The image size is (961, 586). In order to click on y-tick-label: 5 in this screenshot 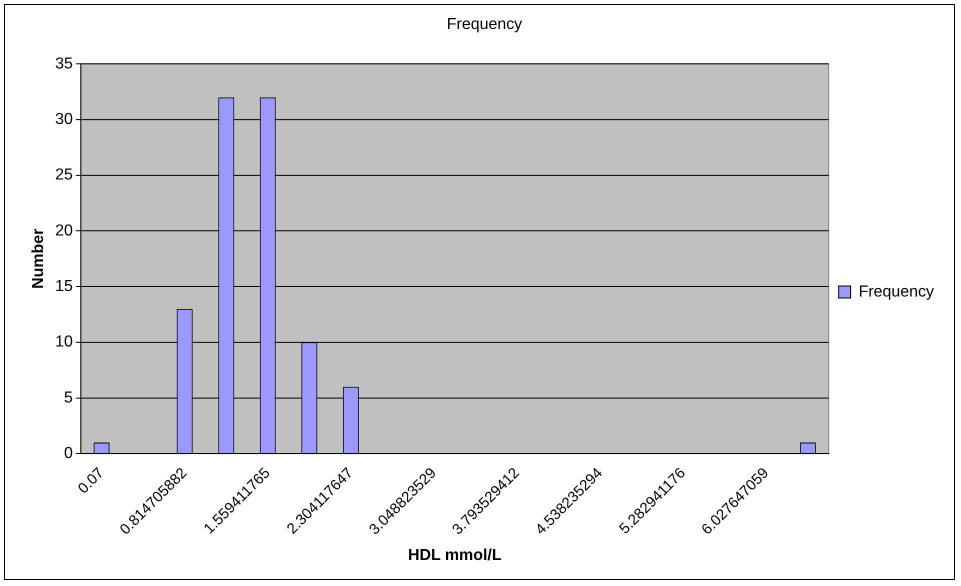, I will do `click(68, 397)`.